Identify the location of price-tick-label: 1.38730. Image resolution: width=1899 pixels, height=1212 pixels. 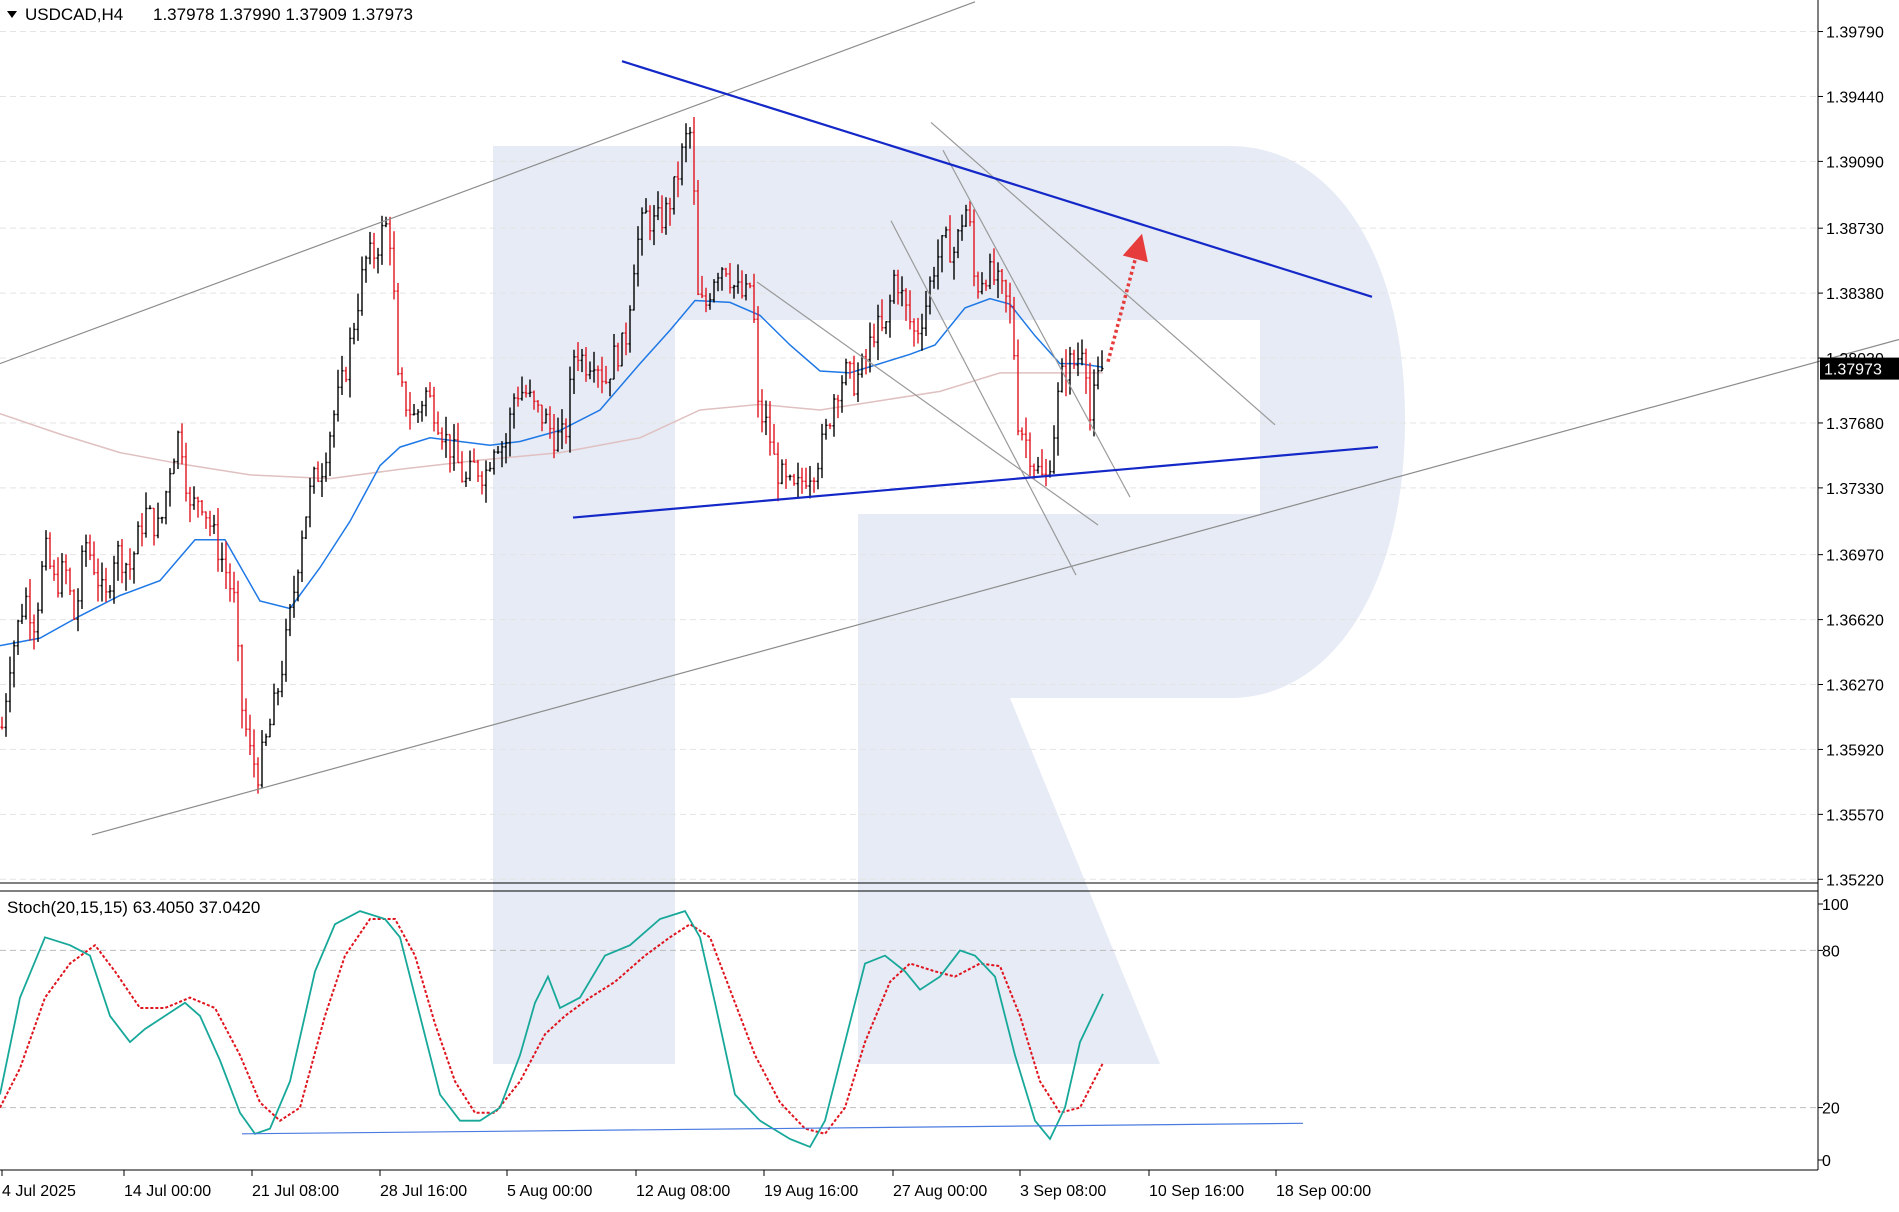
(1855, 229).